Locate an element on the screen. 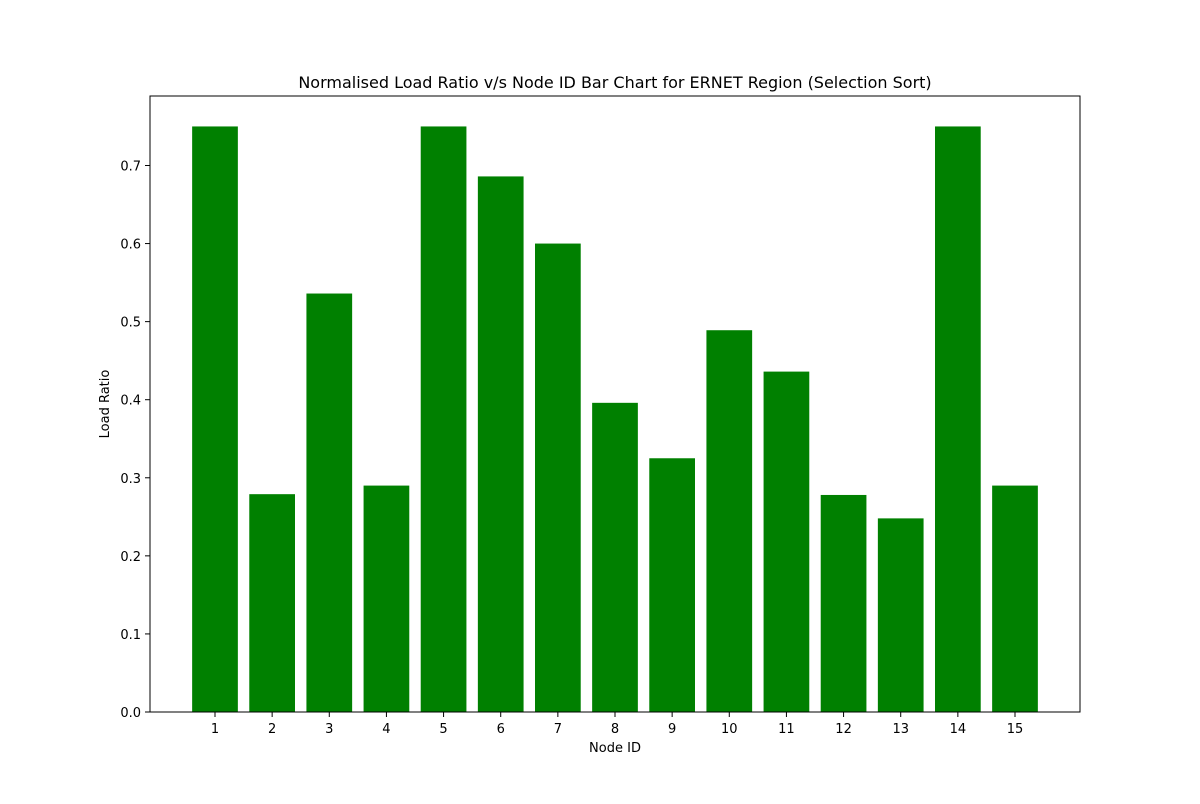 Image resolution: width=1200 pixels, height=804 pixels. y-tick-label: 0.2 is located at coordinates (130, 557).